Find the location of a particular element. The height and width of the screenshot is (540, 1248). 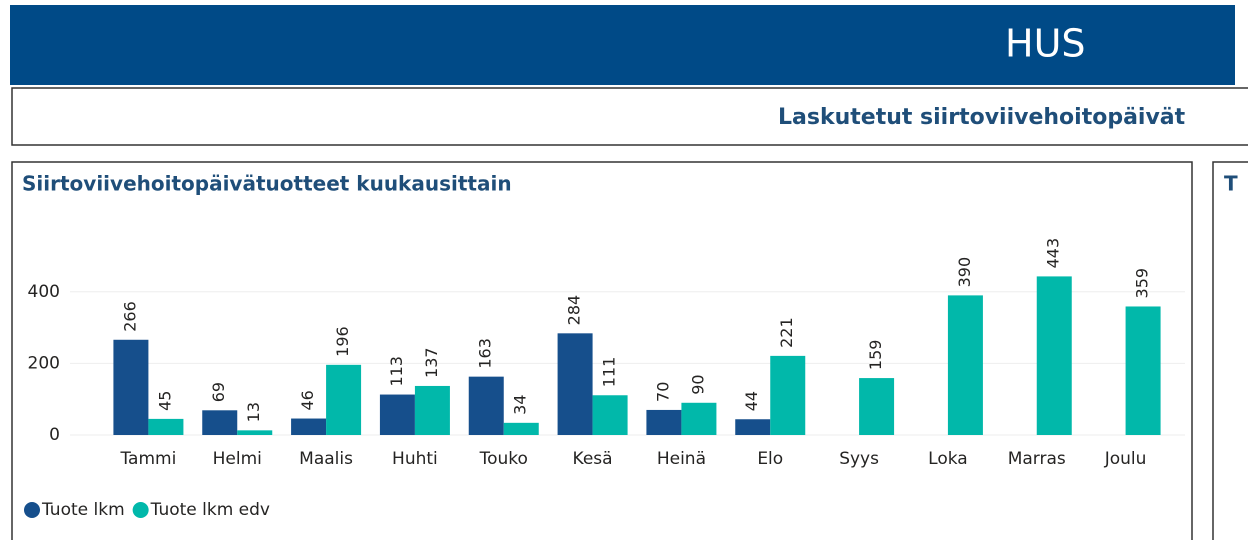

x-tick-label: Heinä is located at coordinates (681, 459).